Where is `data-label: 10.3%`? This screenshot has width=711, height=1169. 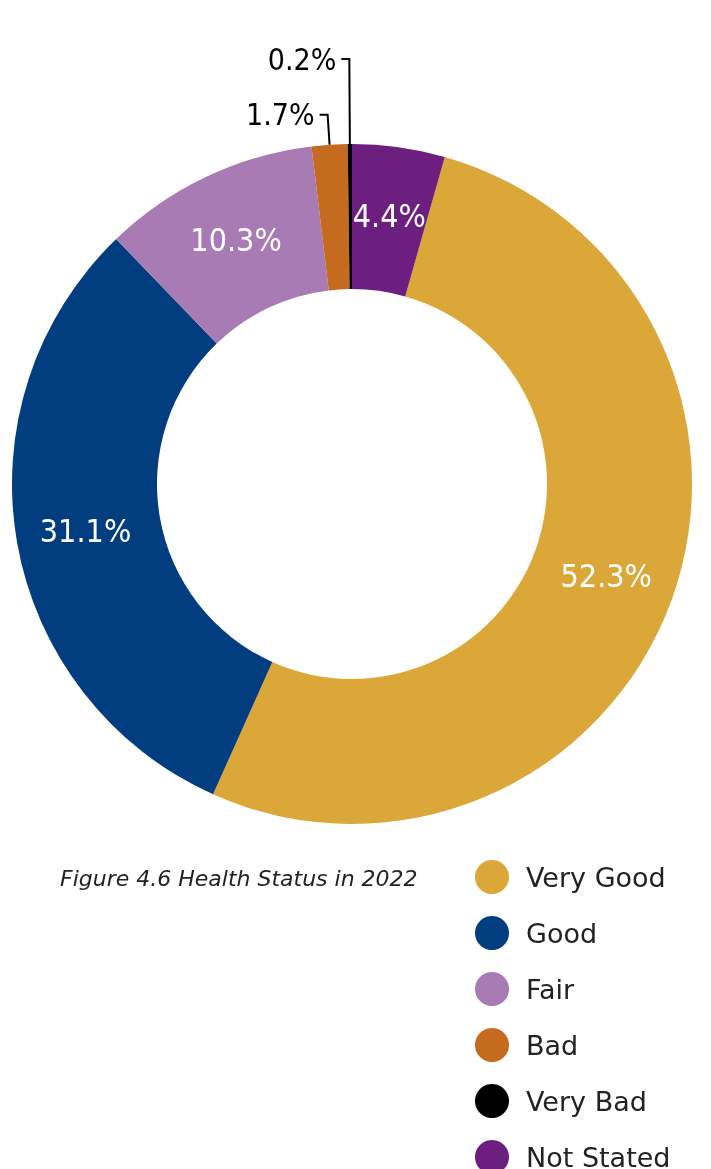 data-label: 10.3% is located at coordinates (236, 239).